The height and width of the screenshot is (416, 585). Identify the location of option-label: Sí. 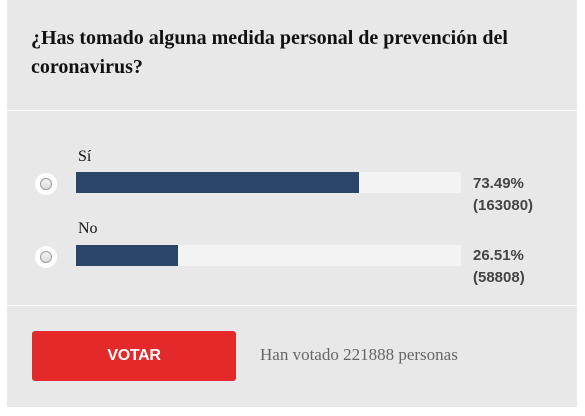
(85, 156).